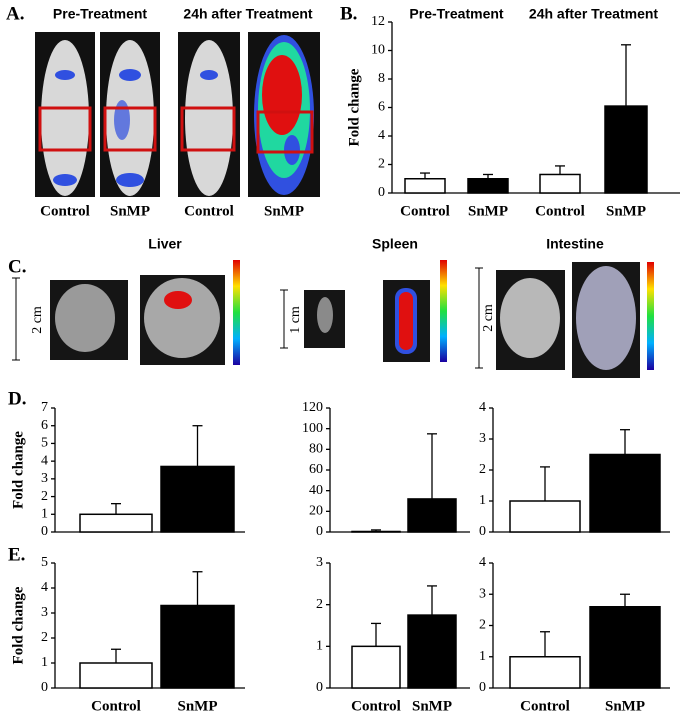 This screenshot has width=685, height=715. I want to click on scale-label: 1 cm, so click(295, 320).